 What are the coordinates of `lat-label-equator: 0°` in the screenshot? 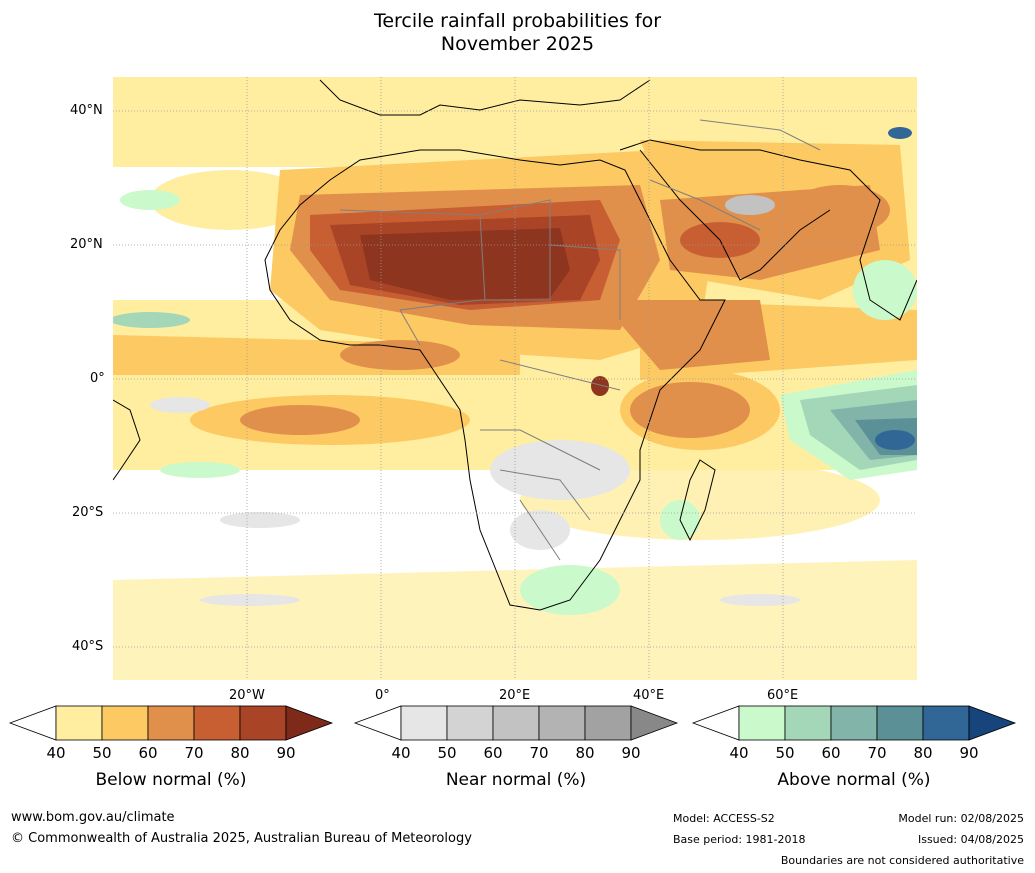 It's located at (97, 378).